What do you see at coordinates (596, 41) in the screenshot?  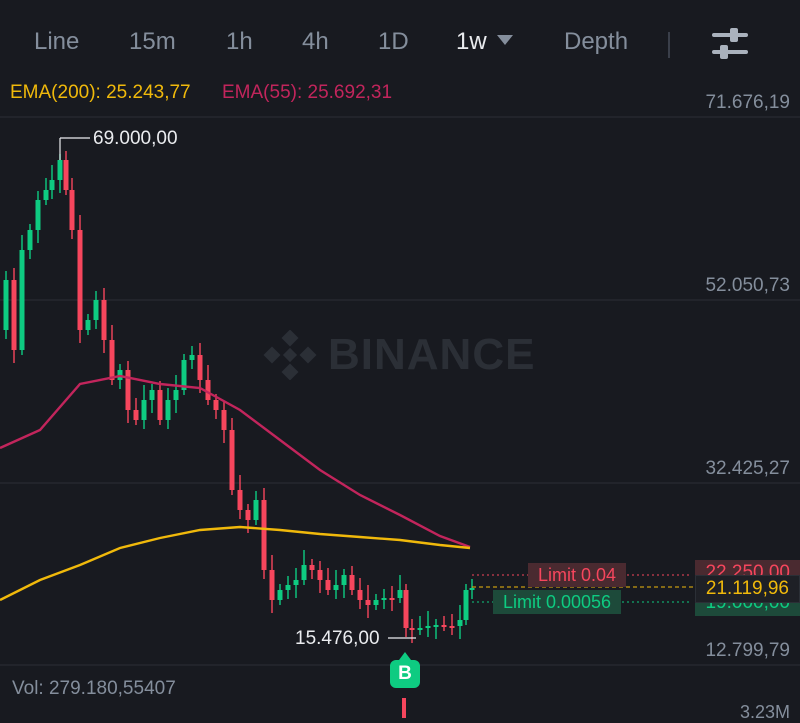 I see `tab-depth: Depth` at bounding box center [596, 41].